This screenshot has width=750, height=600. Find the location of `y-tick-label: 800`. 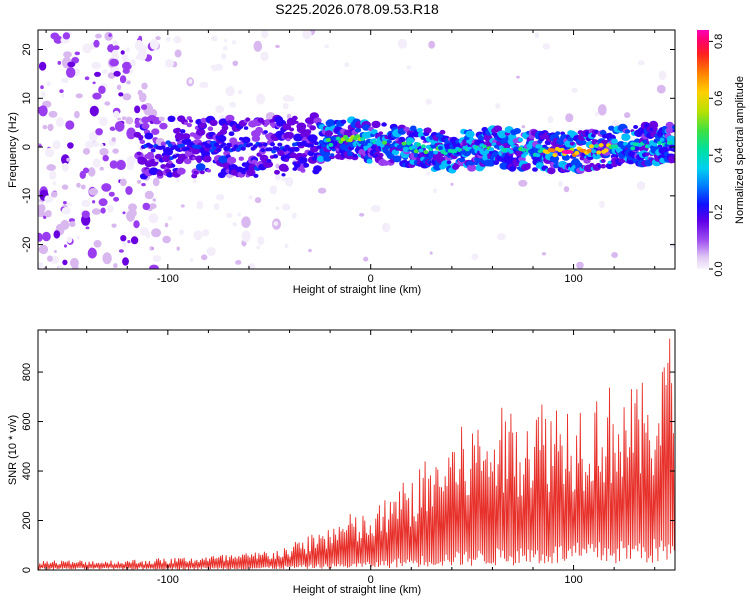

y-tick-label: 800 is located at coordinates (27, 372).